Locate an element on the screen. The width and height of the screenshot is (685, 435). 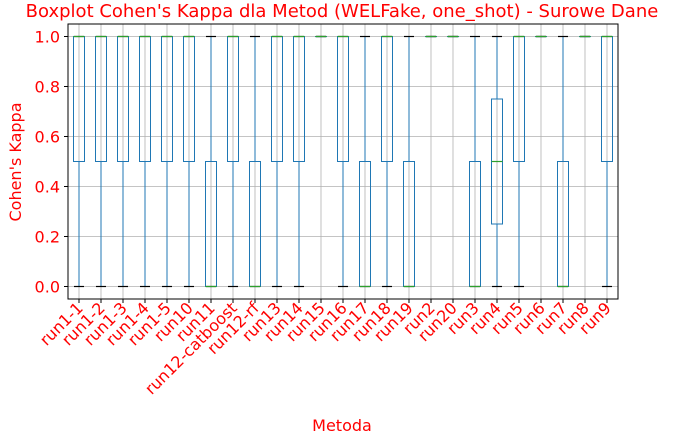
box-run7 is located at coordinates (563, 161).